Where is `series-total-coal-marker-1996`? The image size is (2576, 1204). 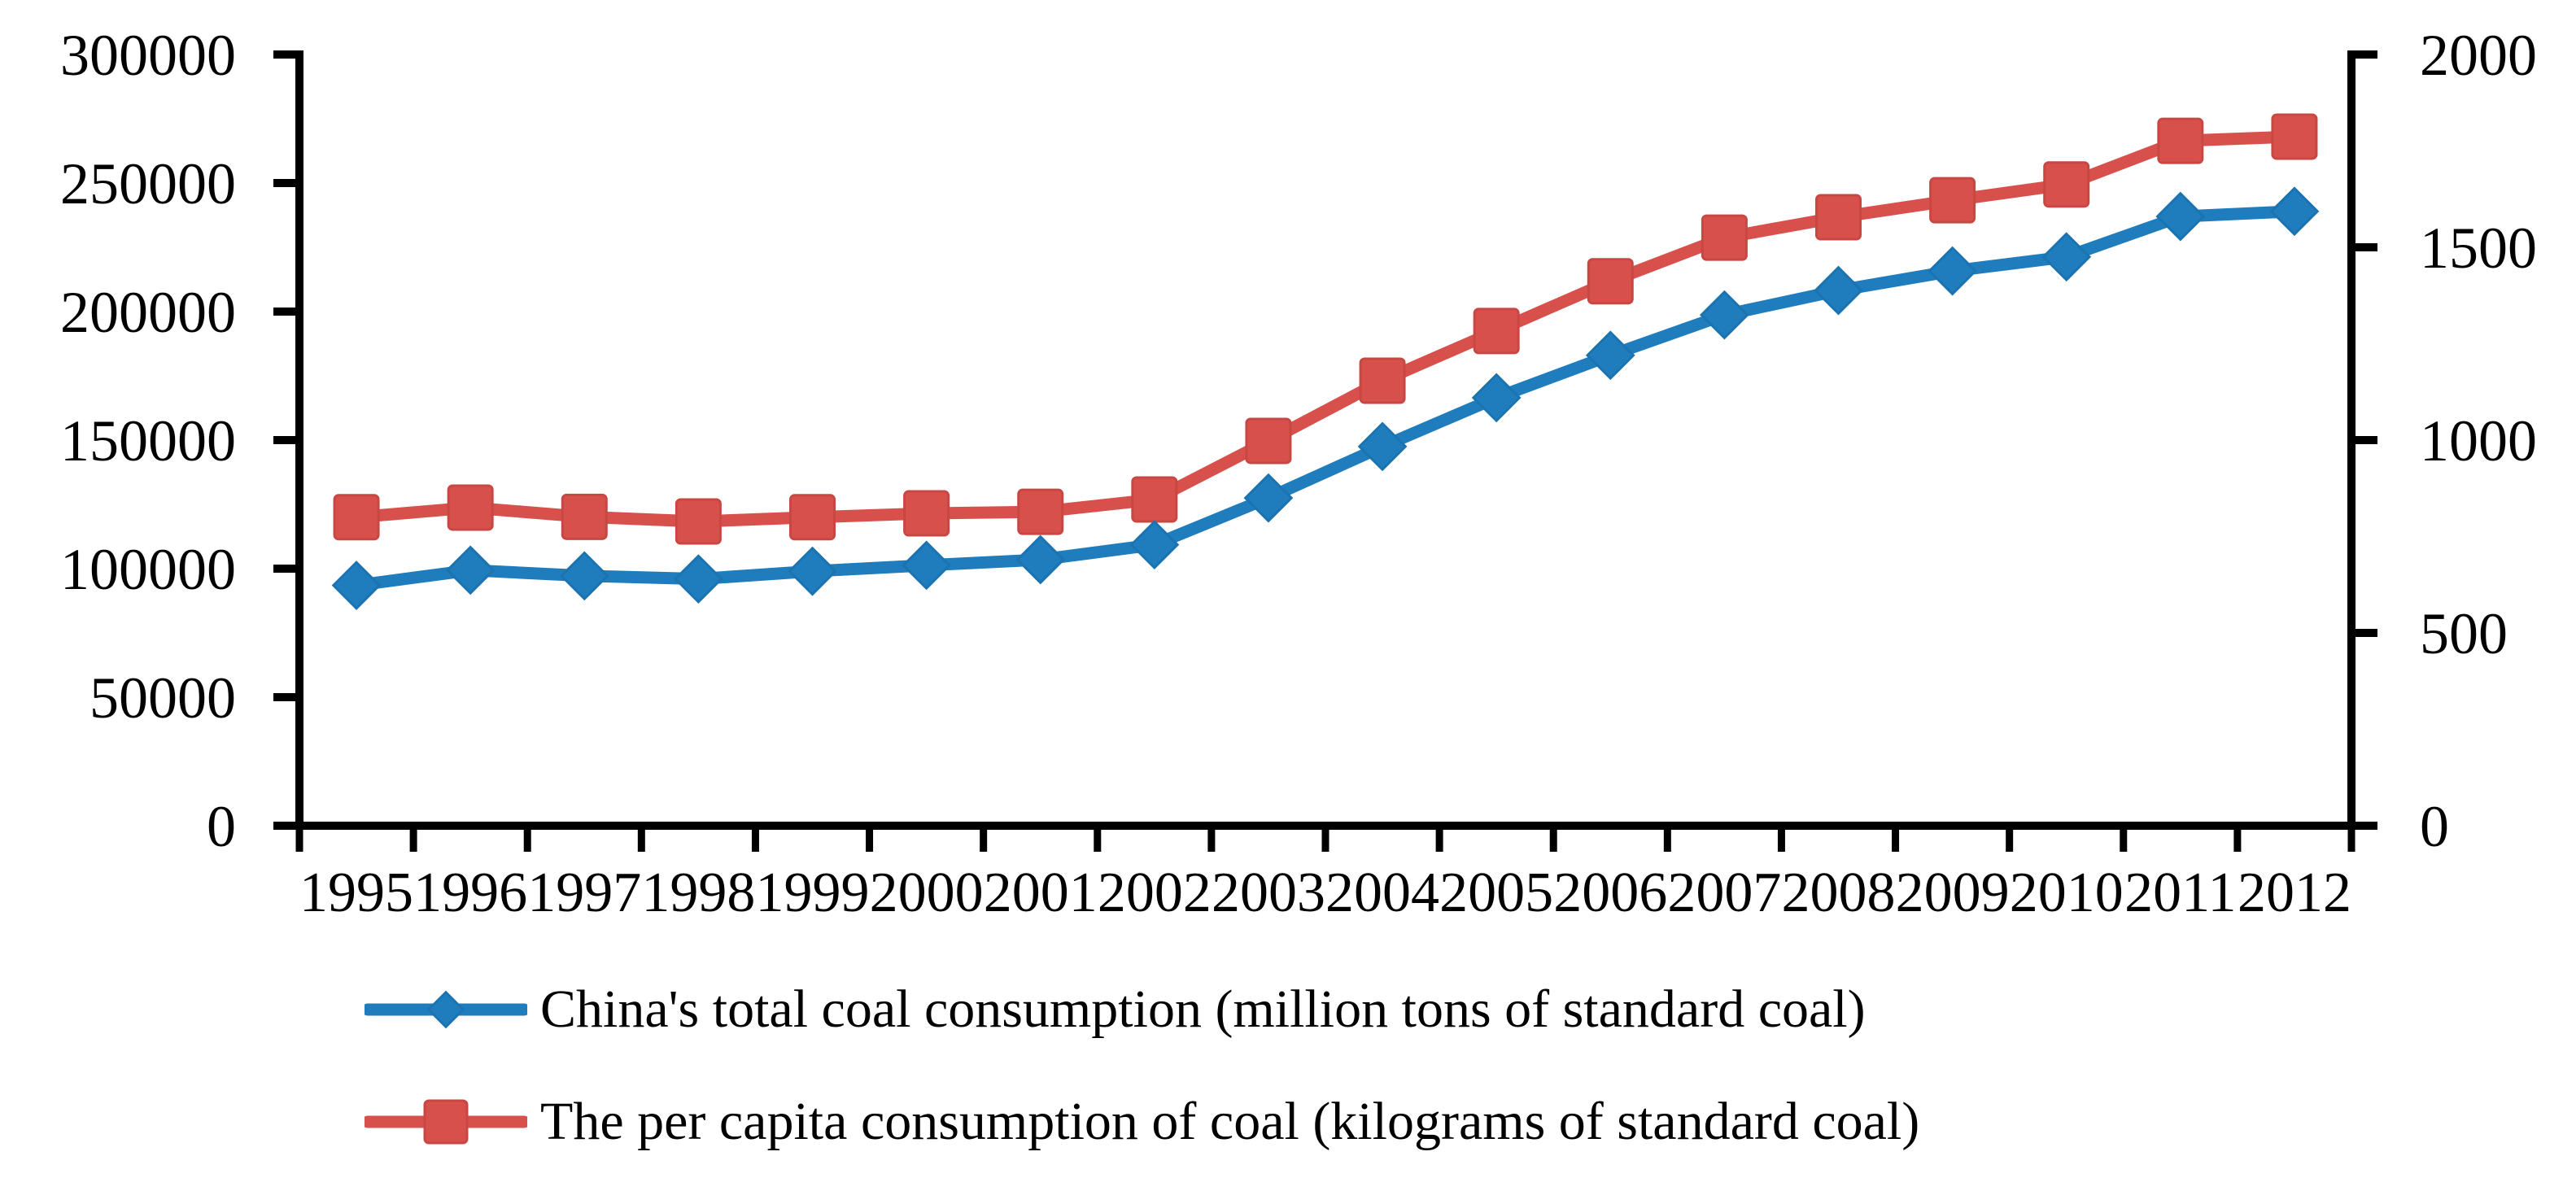
series-total-coal-marker-1996 is located at coordinates (470, 570).